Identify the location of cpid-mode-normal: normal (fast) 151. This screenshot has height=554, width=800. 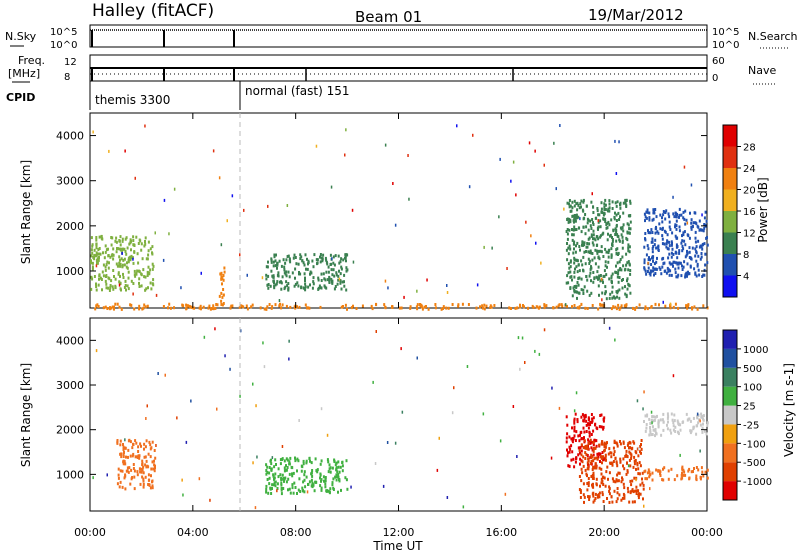
(297, 91).